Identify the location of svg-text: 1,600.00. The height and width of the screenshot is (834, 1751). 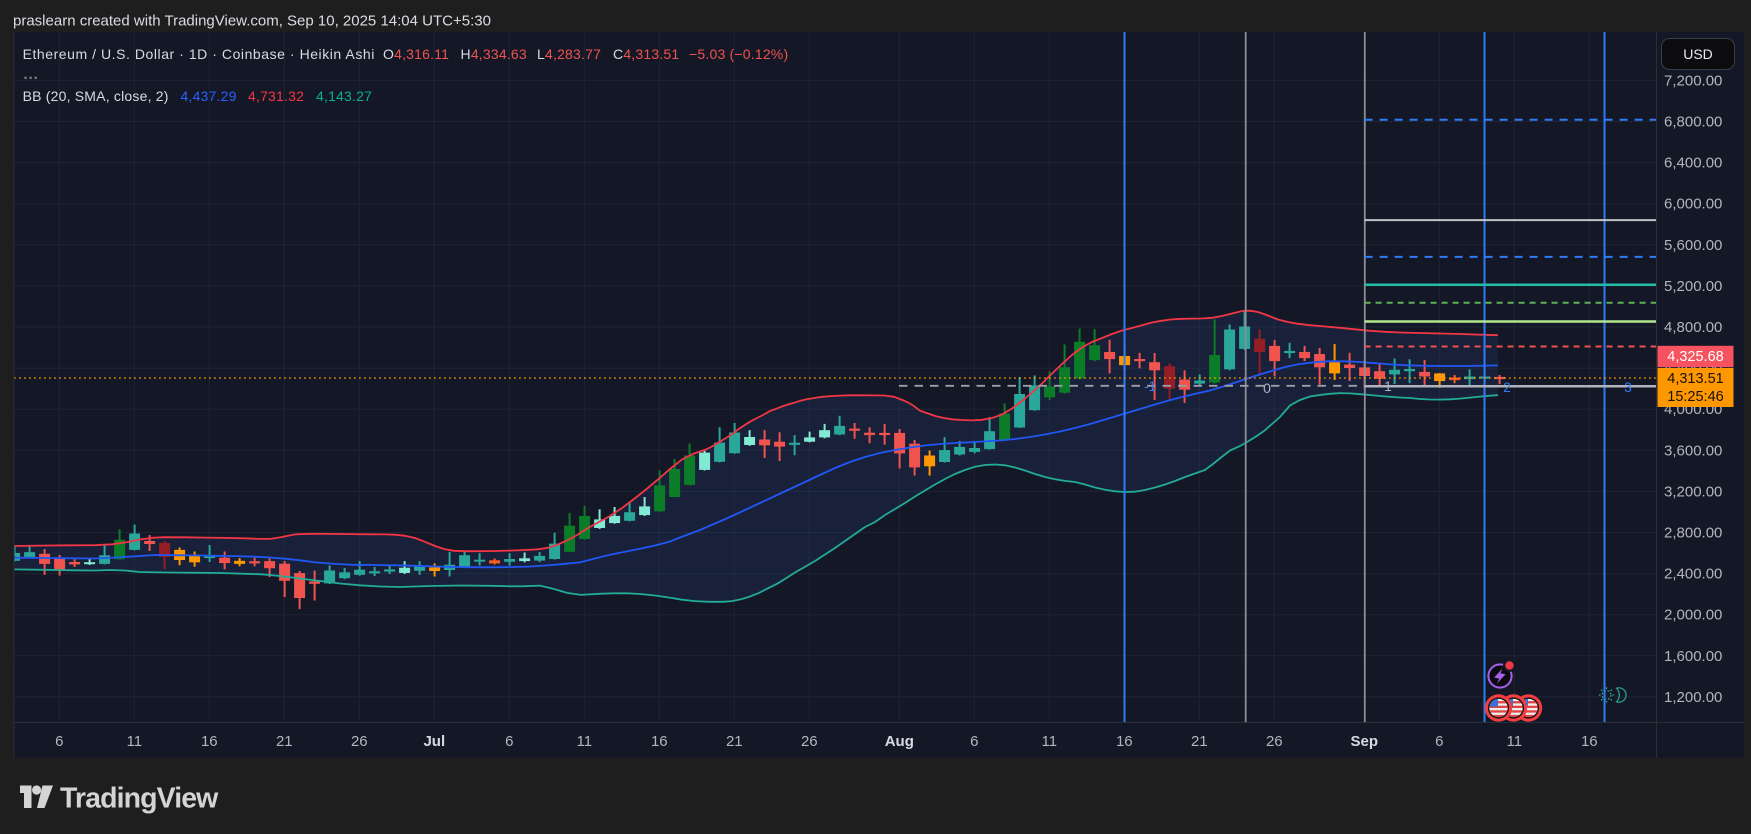
(1693, 656).